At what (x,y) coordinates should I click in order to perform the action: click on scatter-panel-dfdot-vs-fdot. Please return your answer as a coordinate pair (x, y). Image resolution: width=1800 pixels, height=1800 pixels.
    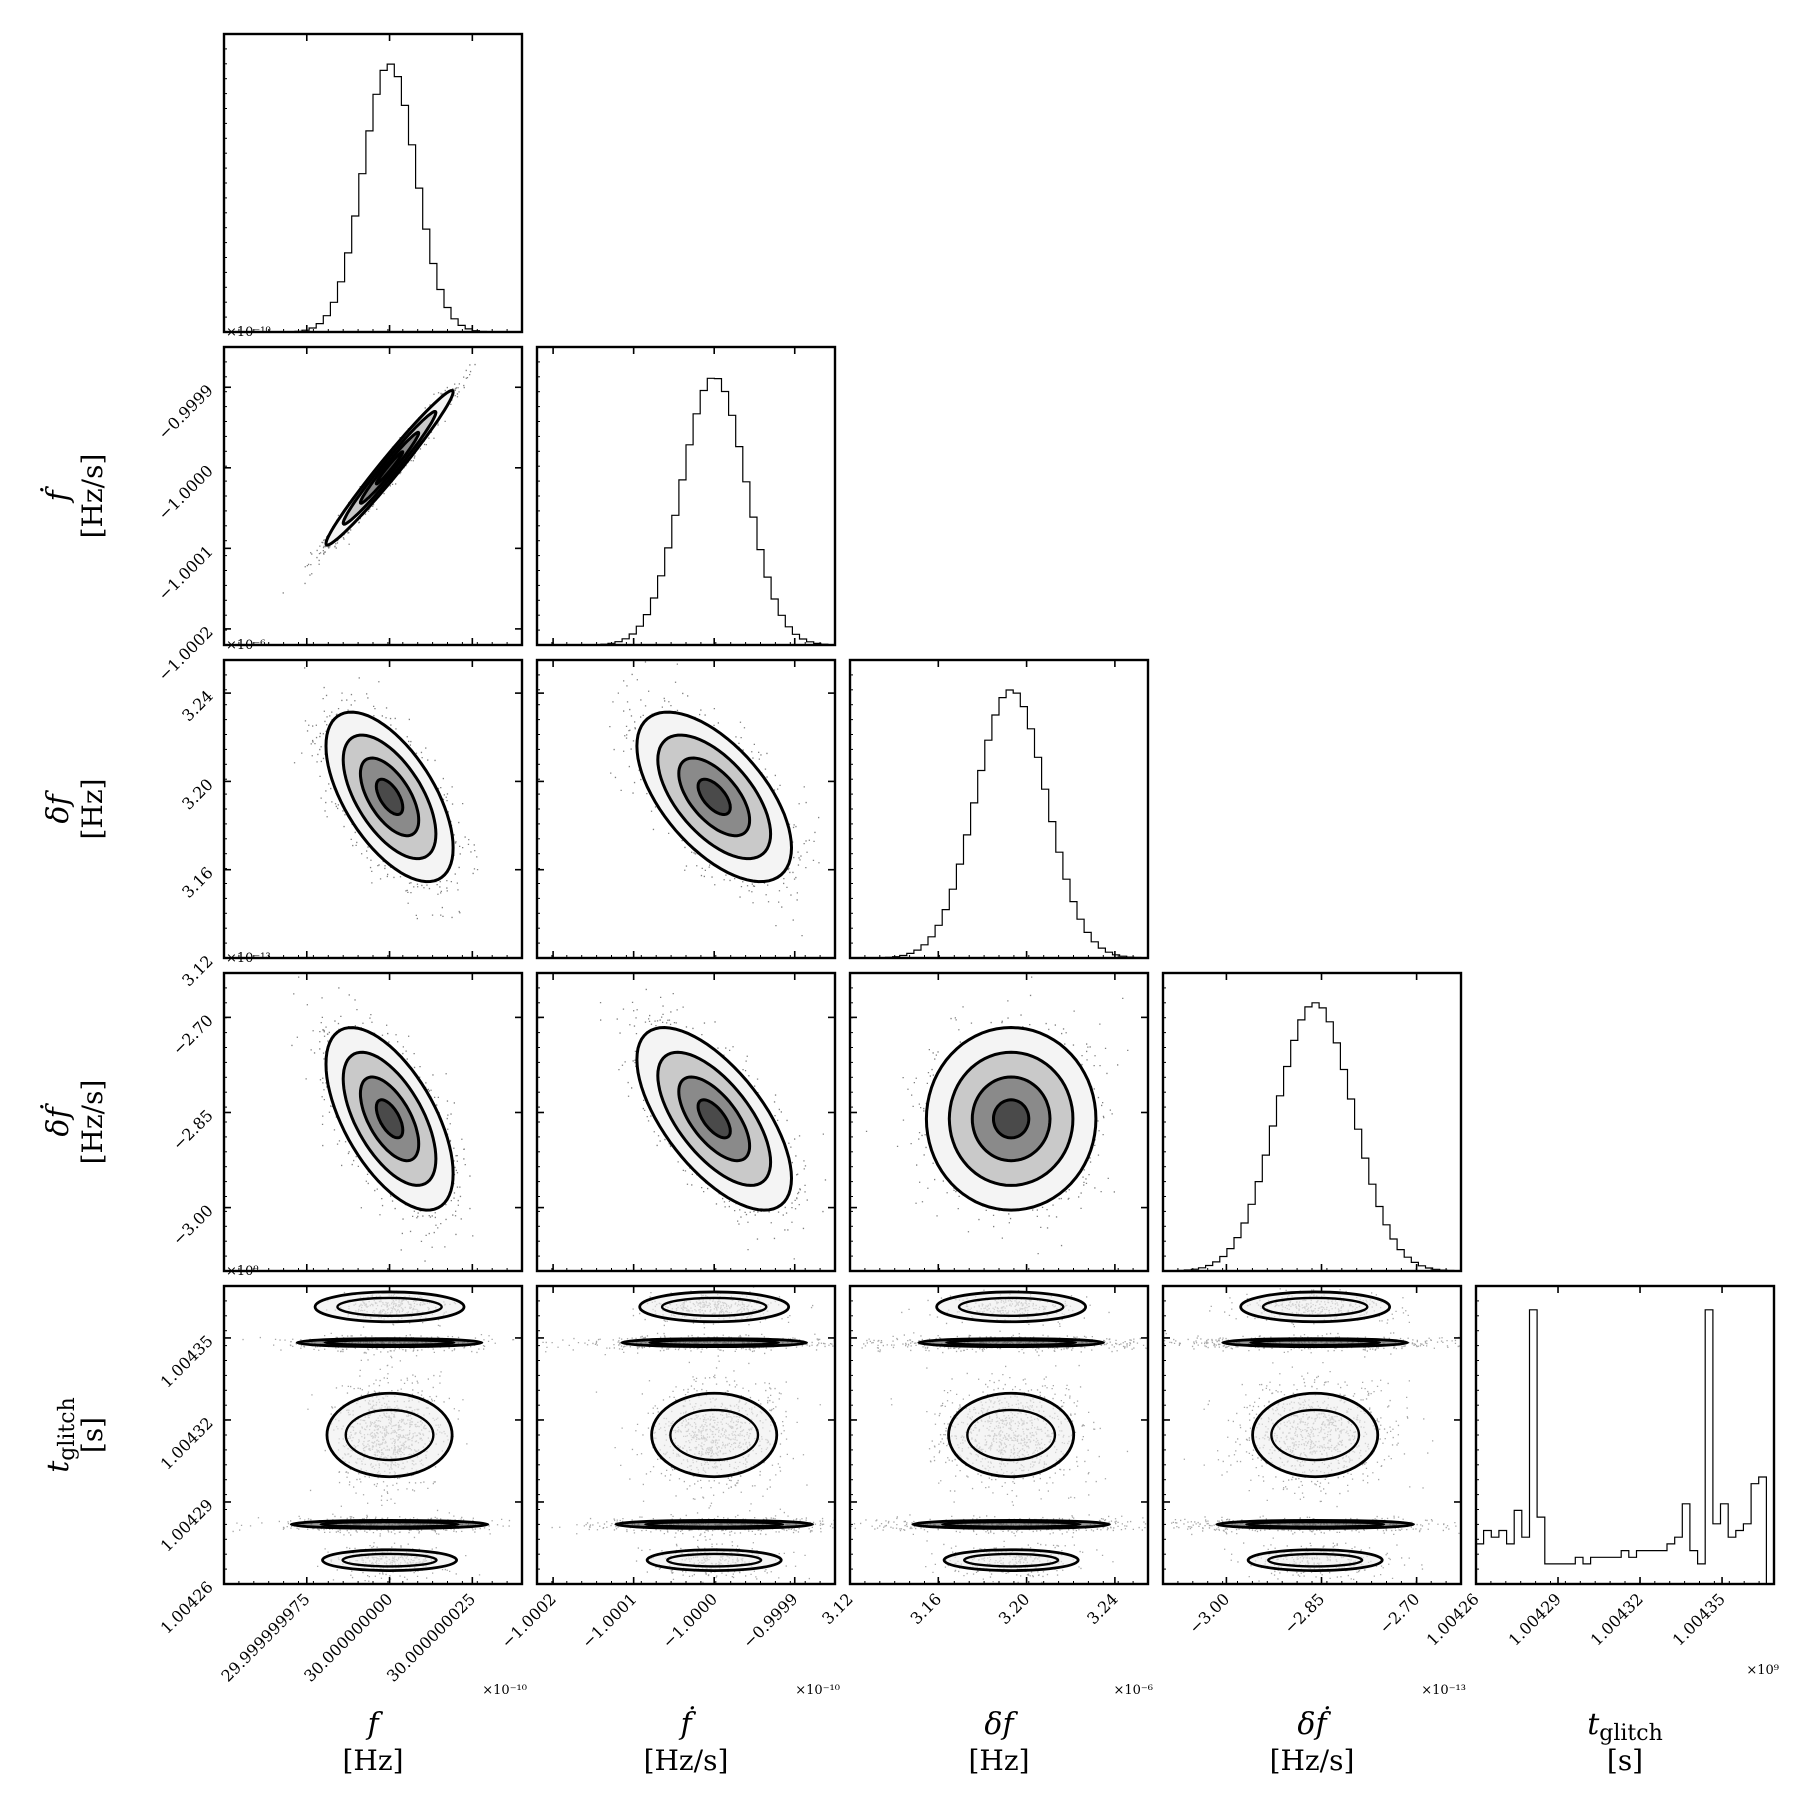
    Looking at the image, I should click on (713, 1124).